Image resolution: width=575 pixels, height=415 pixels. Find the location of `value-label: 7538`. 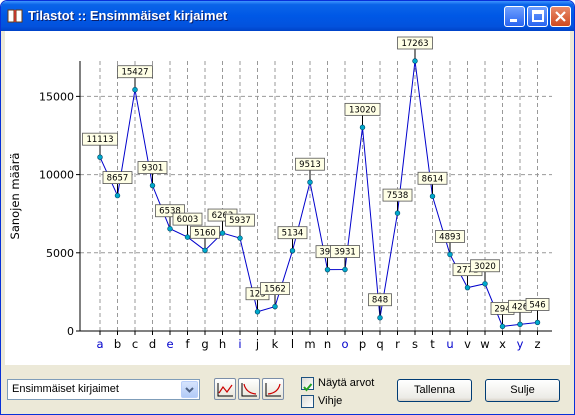

value-label: 7538 is located at coordinates (398, 196).